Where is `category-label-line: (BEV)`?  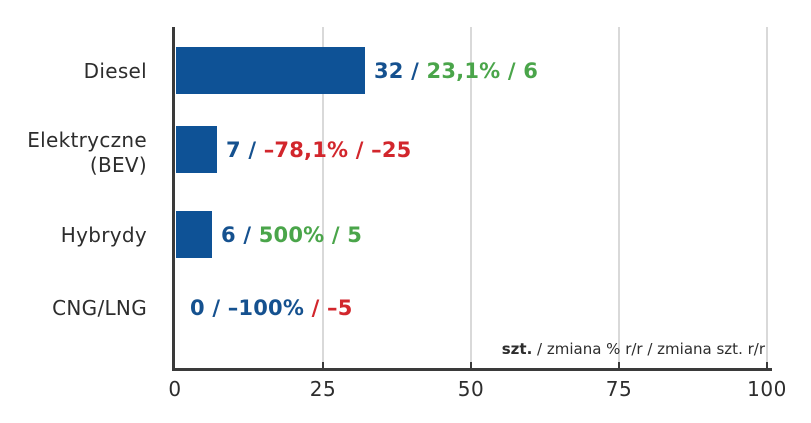
category-label-line: (BEV) is located at coordinates (118, 165).